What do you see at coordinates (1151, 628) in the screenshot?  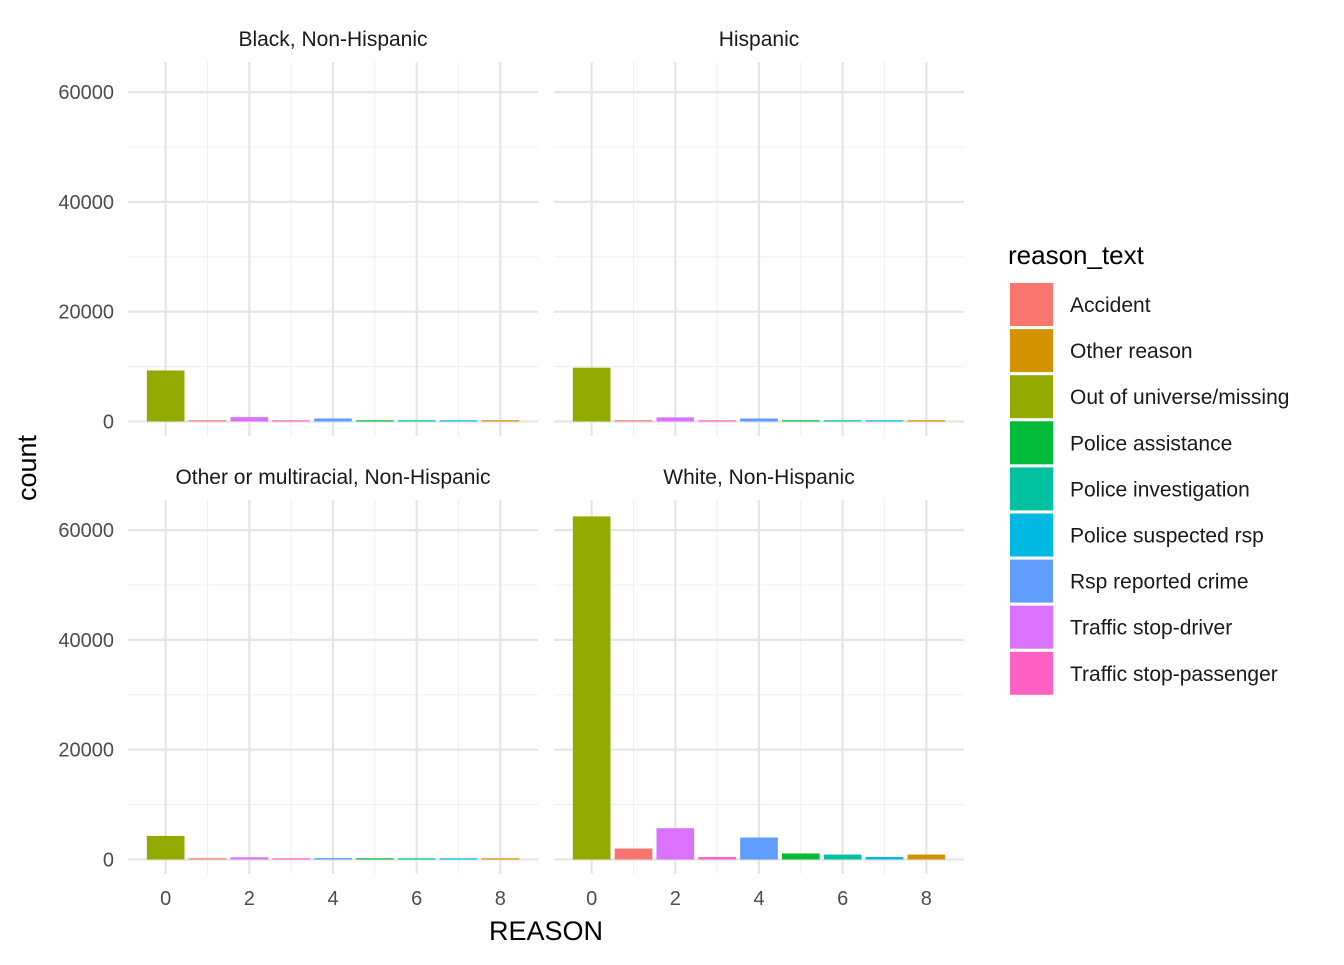 I see `legend-label: Traffic stop-driver` at bounding box center [1151, 628].